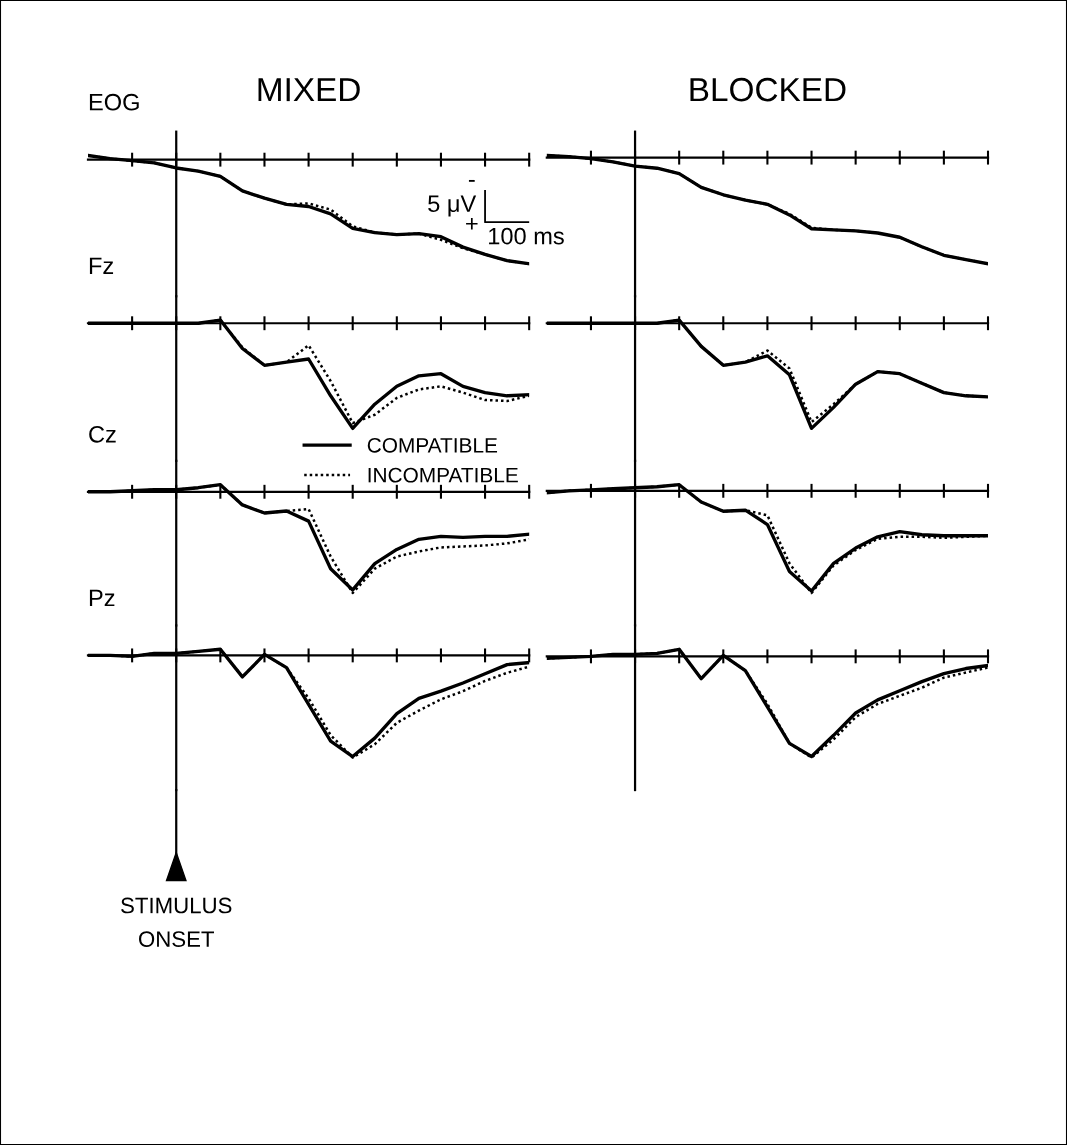 Image resolution: width=1067 pixels, height=1145 pixels. What do you see at coordinates (526, 236) in the screenshot?
I see `annotation: 100 ms` at bounding box center [526, 236].